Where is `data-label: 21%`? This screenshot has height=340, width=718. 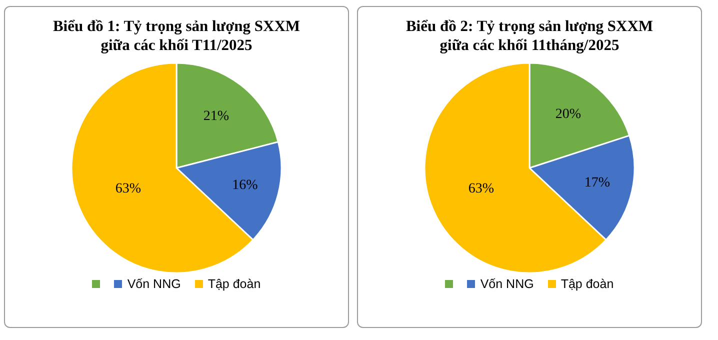
data-label: 21% is located at coordinates (216, 116).